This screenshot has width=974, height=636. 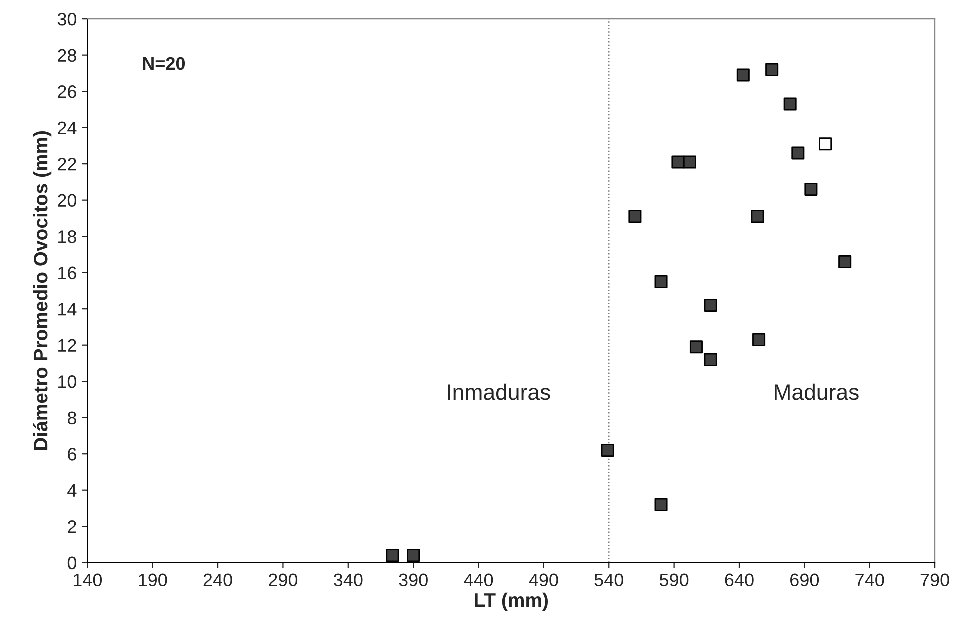 I want to click on y-axis-title: Diámetro Promedio Ovocitos (mm), so click(x=42, y=290).